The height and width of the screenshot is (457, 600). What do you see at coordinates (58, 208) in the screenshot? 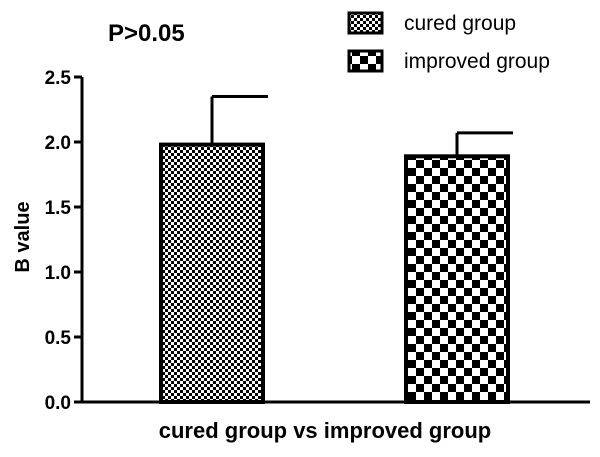
I see `y-tick-label: 1.5` at bounding box center [58, 208].